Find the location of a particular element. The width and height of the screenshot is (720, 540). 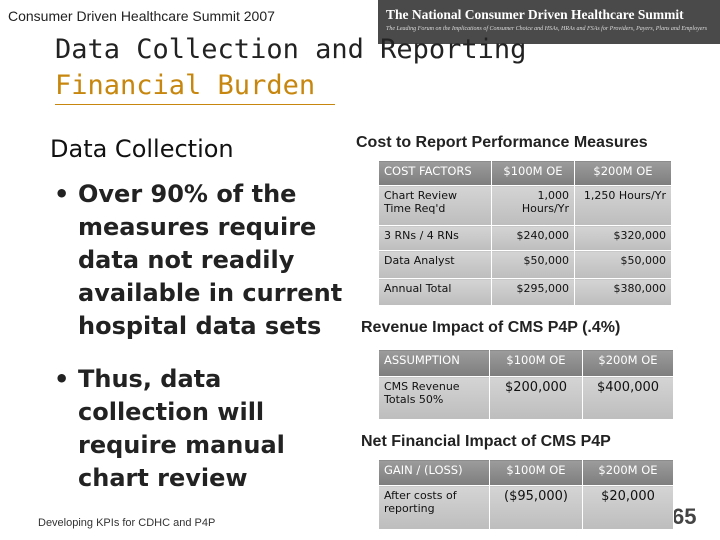

table-cell: Data Analyst is located at coordinates (435, 264).